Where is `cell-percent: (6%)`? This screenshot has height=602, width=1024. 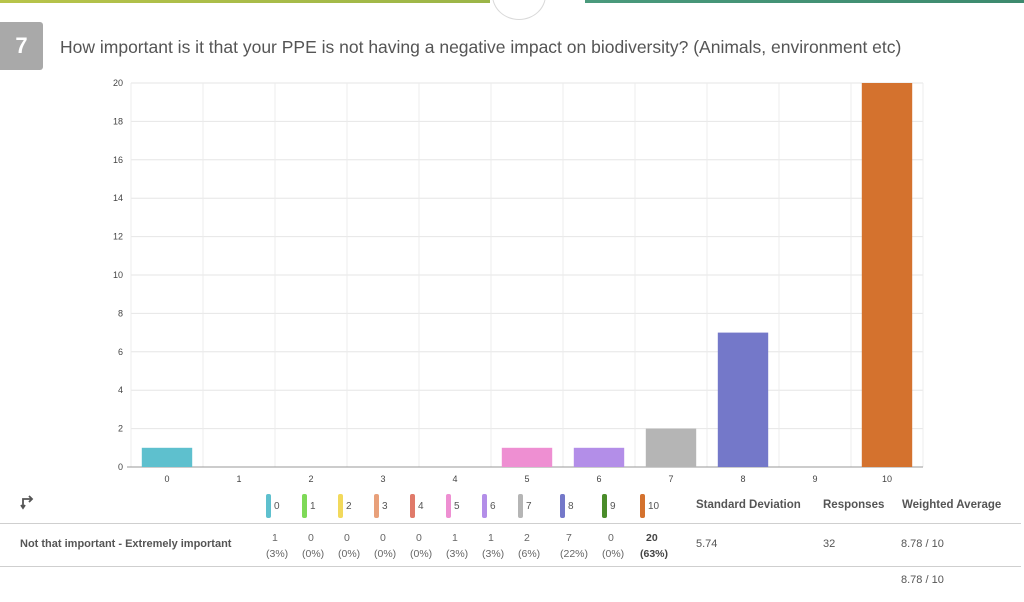
cell-percent: (6%) is located at coordinates (529, 554).